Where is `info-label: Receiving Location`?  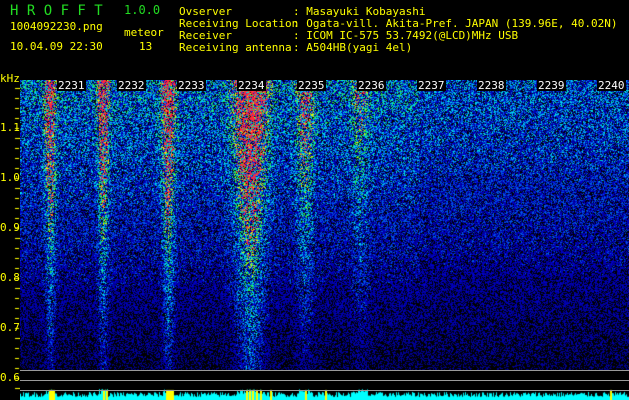
info-label: Receiving Location is located at coordinates (239, 23).